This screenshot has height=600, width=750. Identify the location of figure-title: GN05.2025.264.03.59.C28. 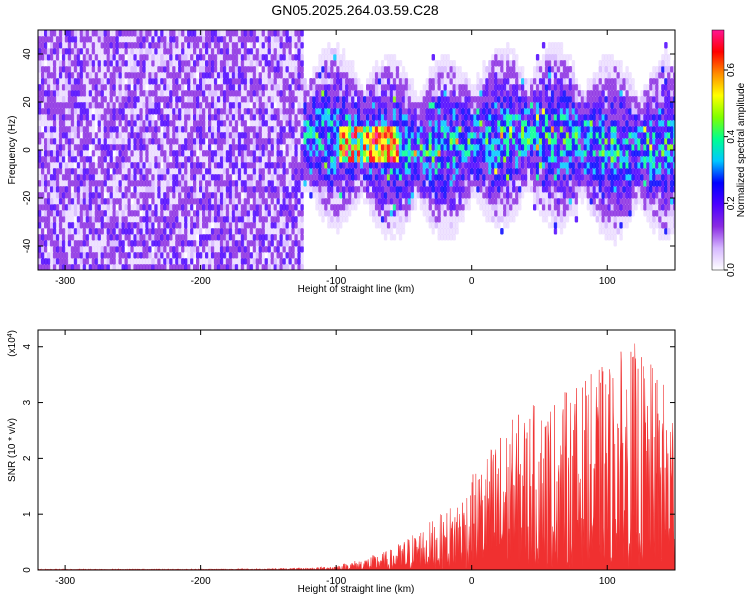
(355, 10).